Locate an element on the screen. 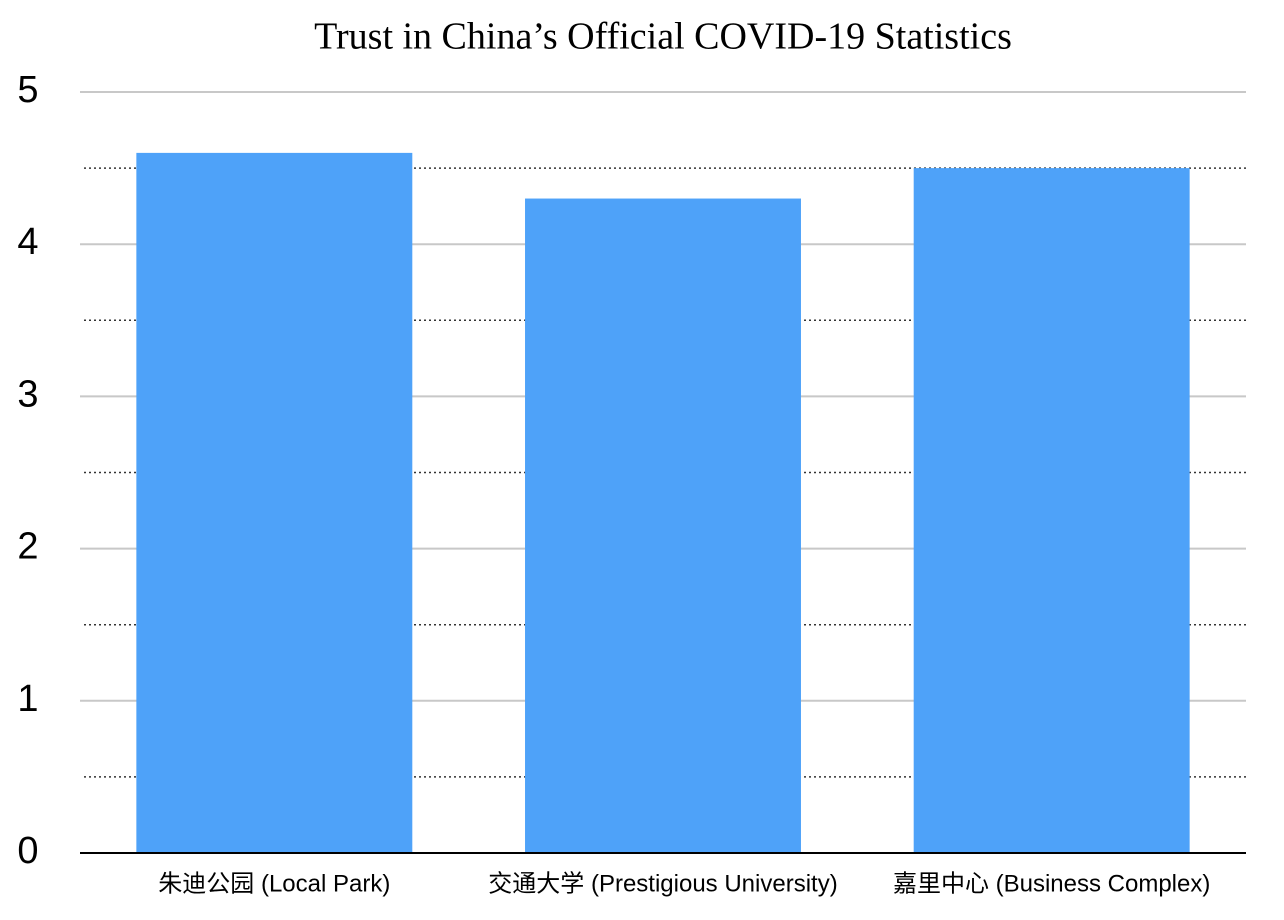  y-tick-label: 1 is located at coordinates (27, 699).